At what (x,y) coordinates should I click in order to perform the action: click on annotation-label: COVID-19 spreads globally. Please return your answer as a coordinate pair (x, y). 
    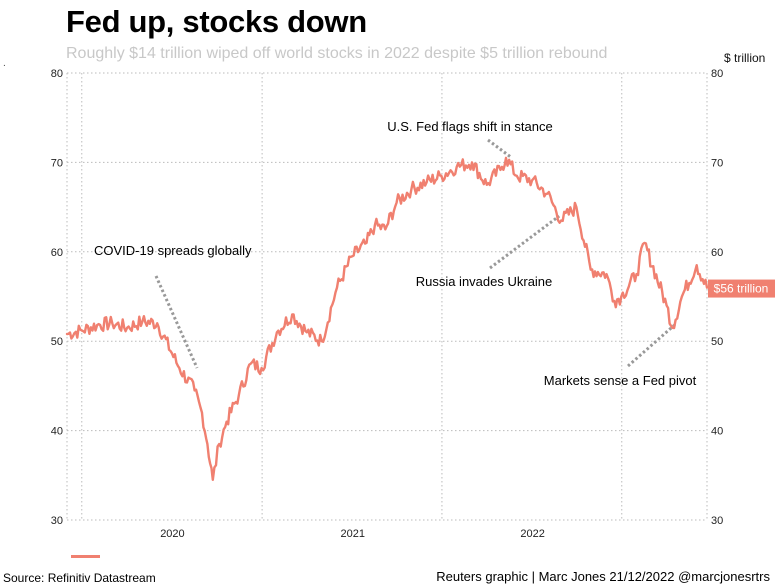
    Looking at the image, I should click on (173, 250).